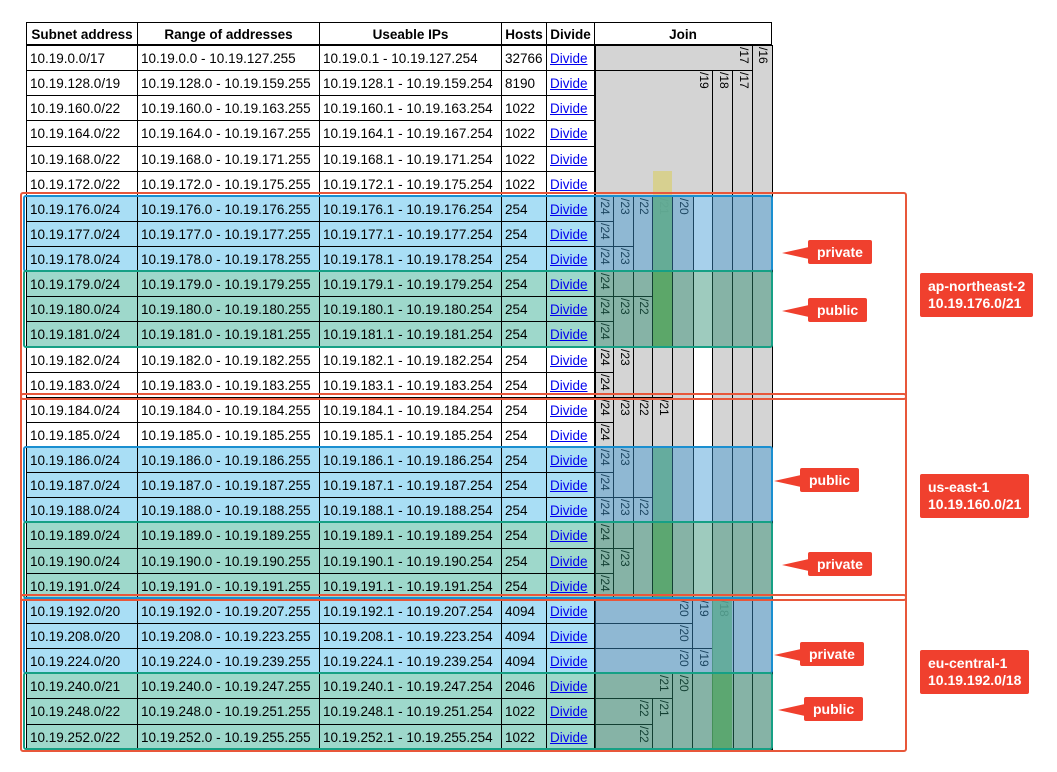  I want to click on usable-ips-cell: 10.19.164.1 - 10.19.167.254, so click(410, 133).